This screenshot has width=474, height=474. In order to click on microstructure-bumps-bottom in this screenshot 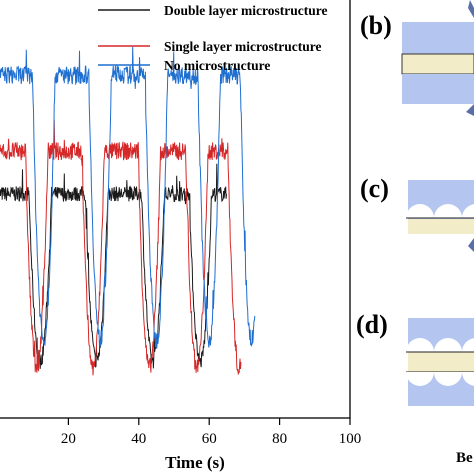, I will do `click(440, 379)`.